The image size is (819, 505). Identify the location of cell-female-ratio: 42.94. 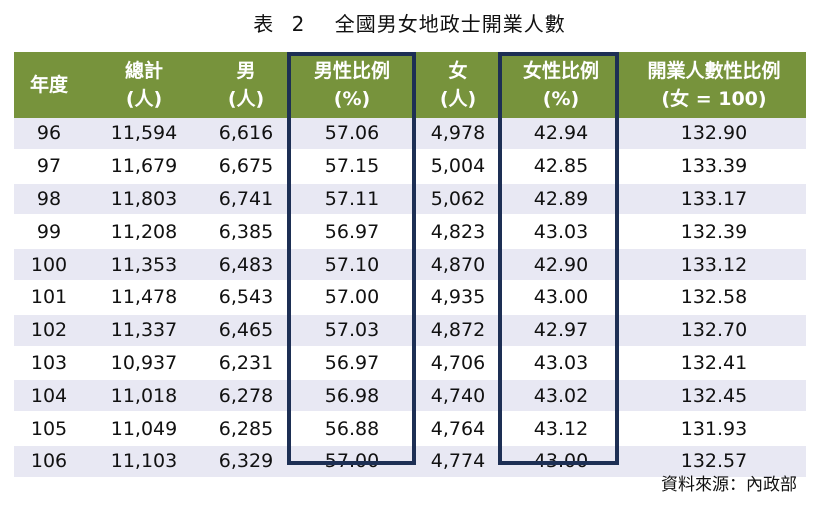
(561, 134).